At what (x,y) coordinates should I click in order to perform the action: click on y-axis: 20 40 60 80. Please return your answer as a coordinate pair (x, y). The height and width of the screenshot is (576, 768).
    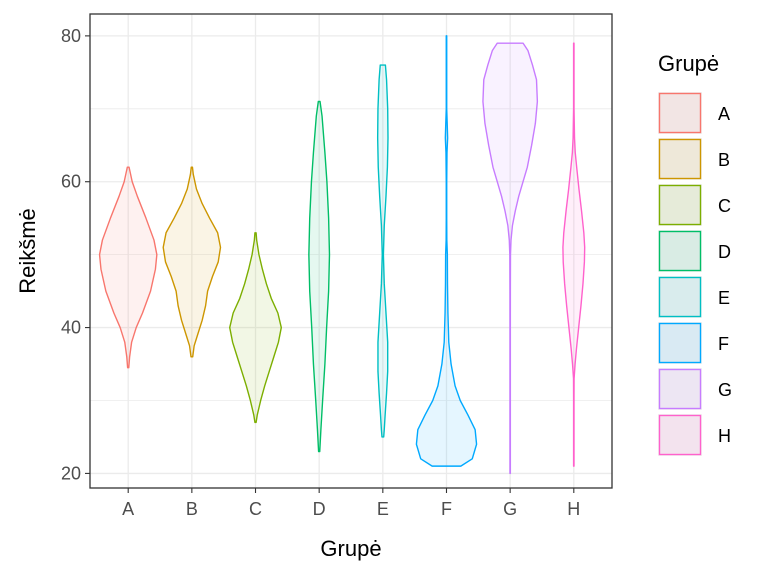
    Looking at the image, I should click on (75, 254).